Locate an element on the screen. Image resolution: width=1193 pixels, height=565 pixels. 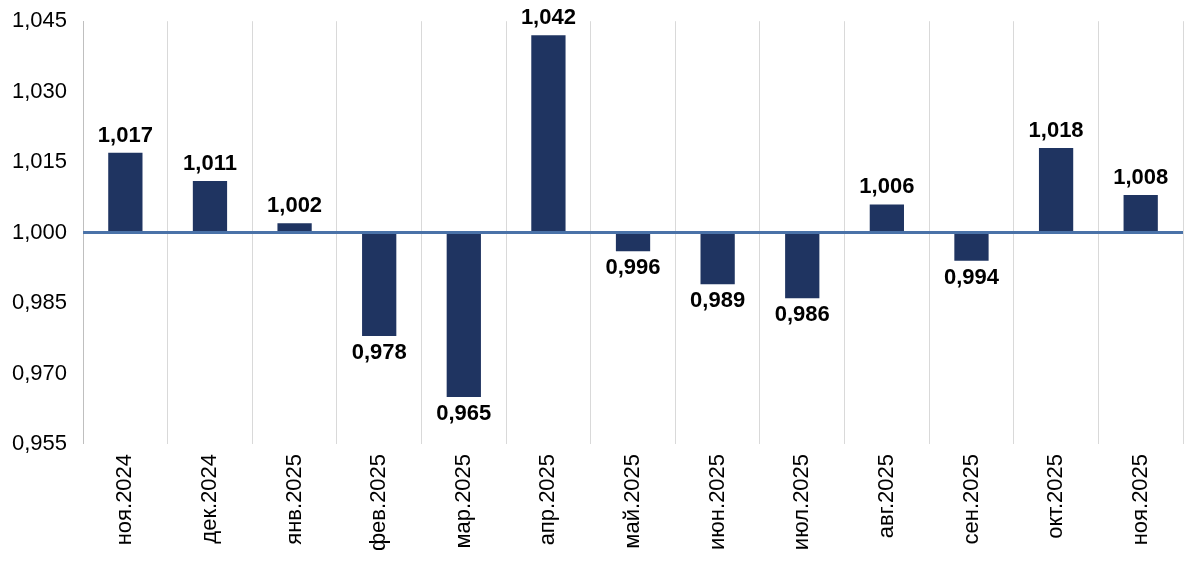
x-tick-label: апр.2025 is located at coordinates (547, 499).